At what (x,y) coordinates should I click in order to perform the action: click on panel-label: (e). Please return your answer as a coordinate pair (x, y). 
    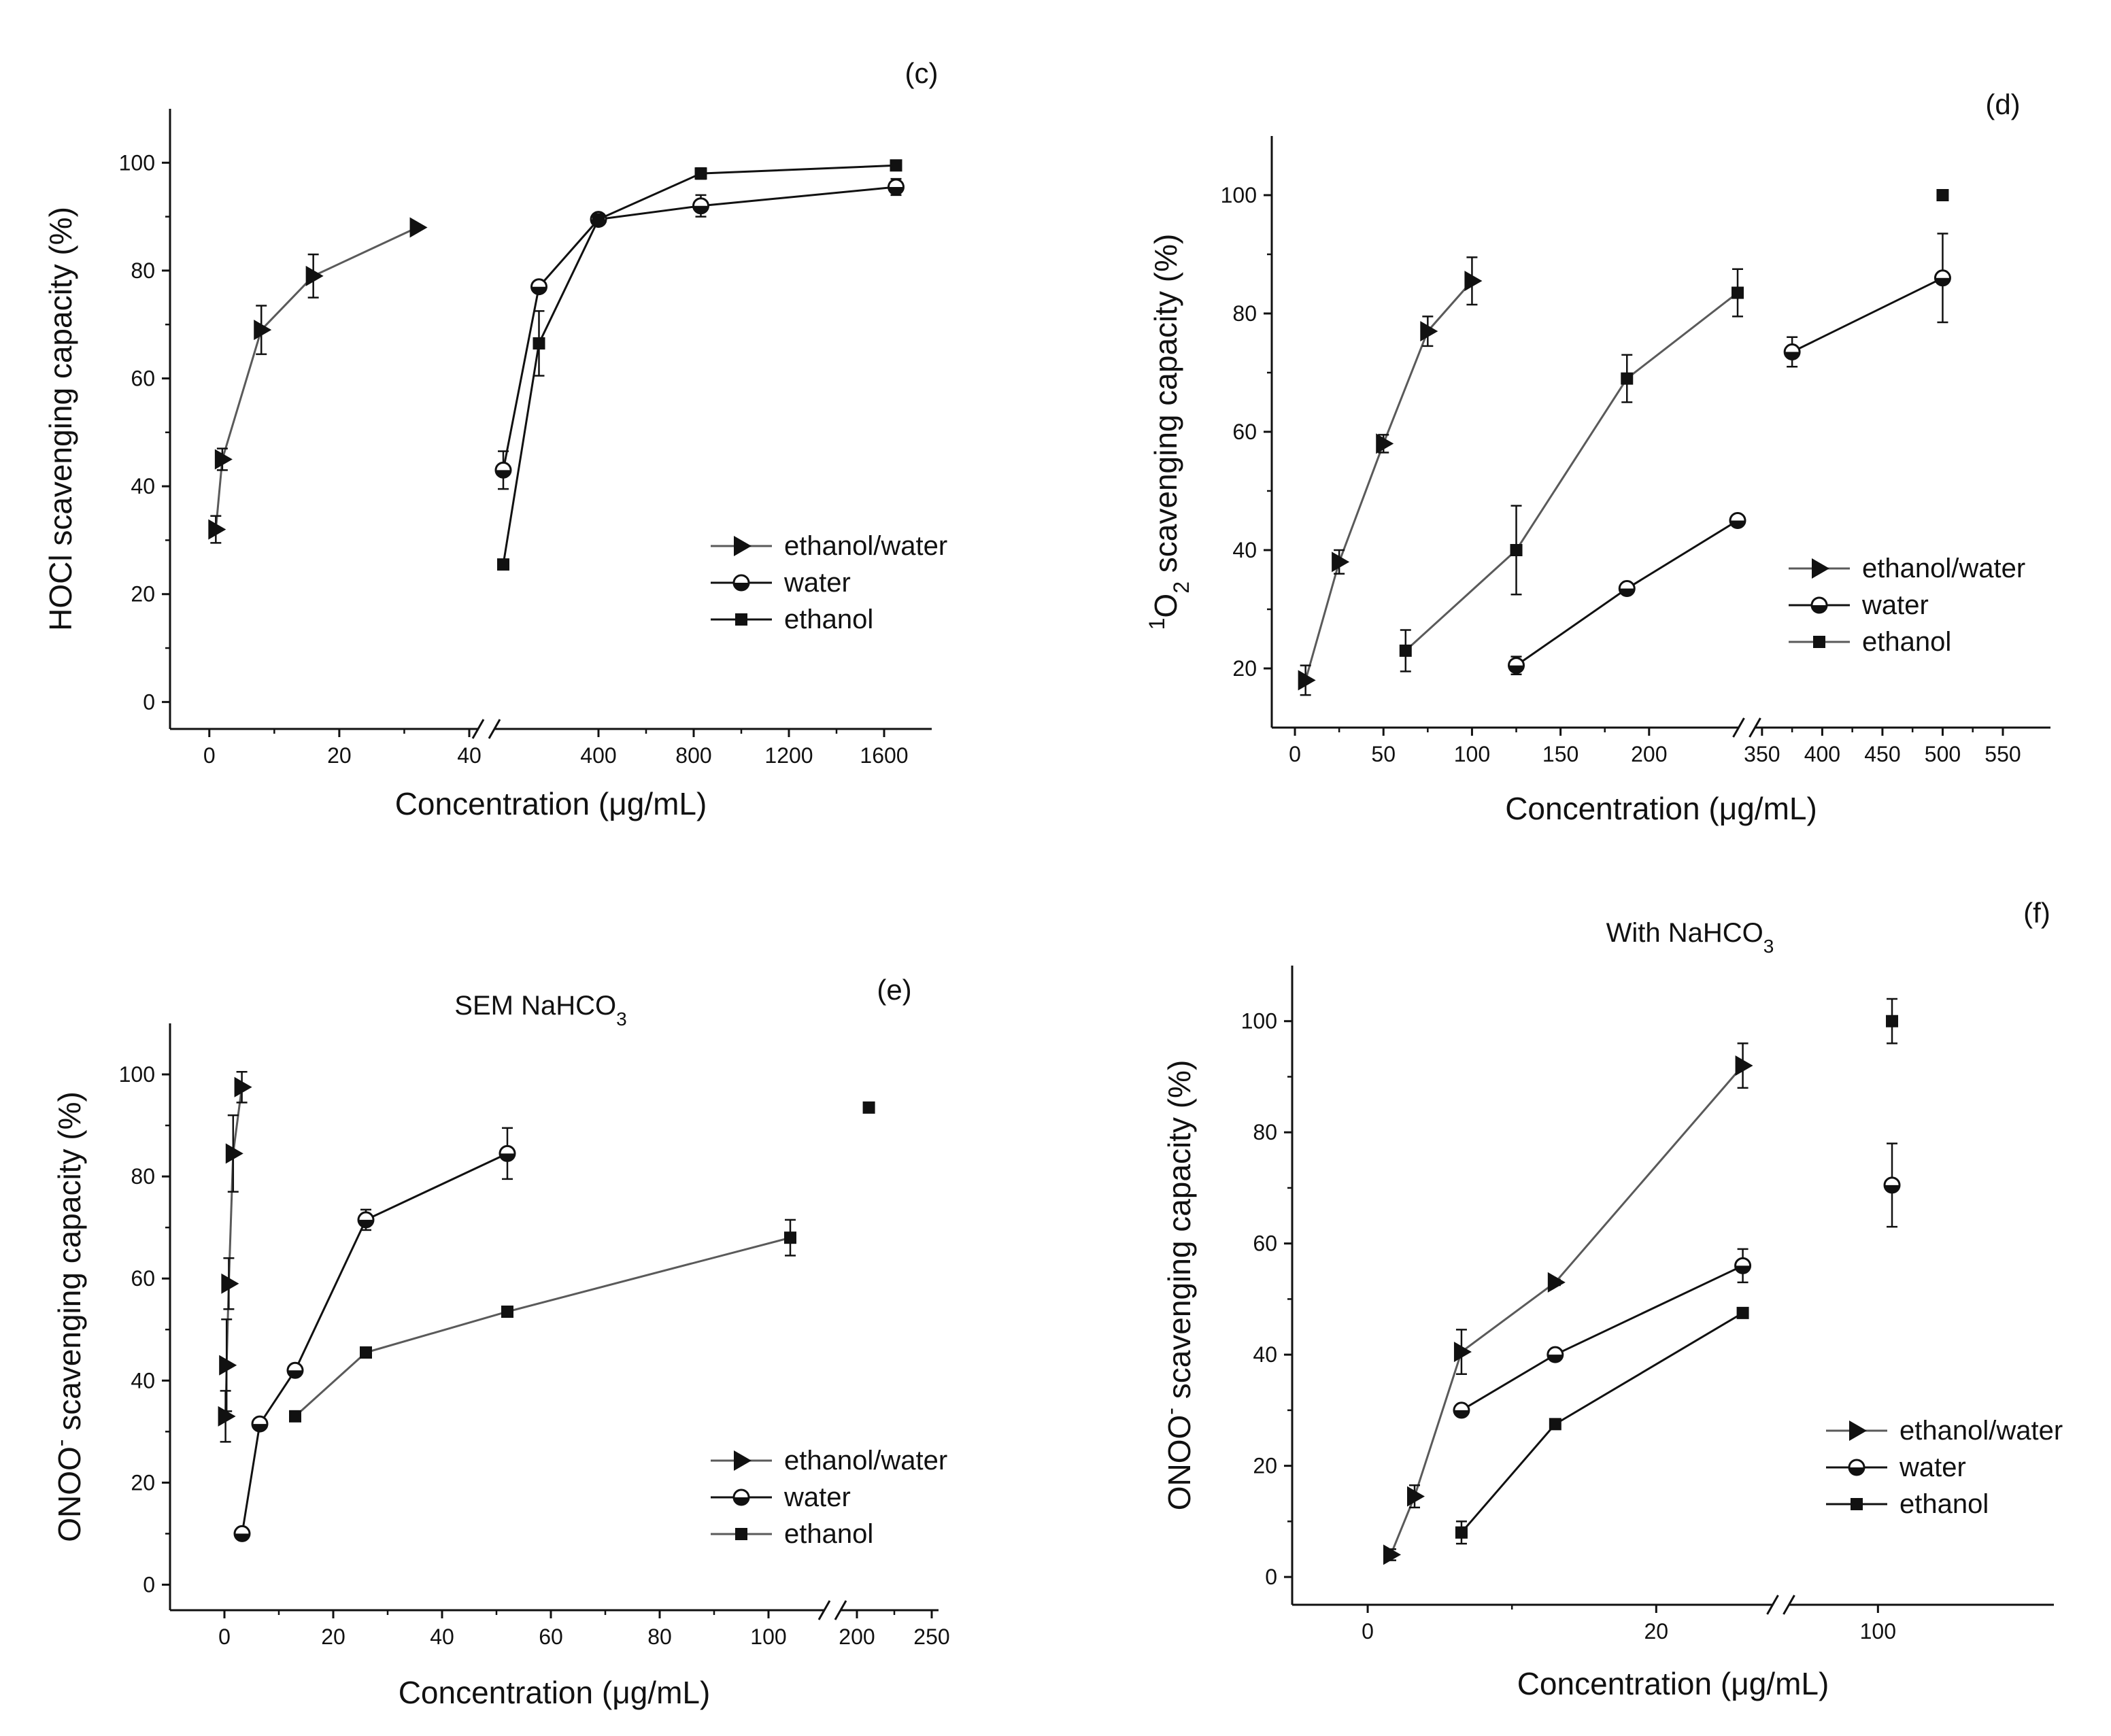
    Looking at the image, I should click on (894, 990).